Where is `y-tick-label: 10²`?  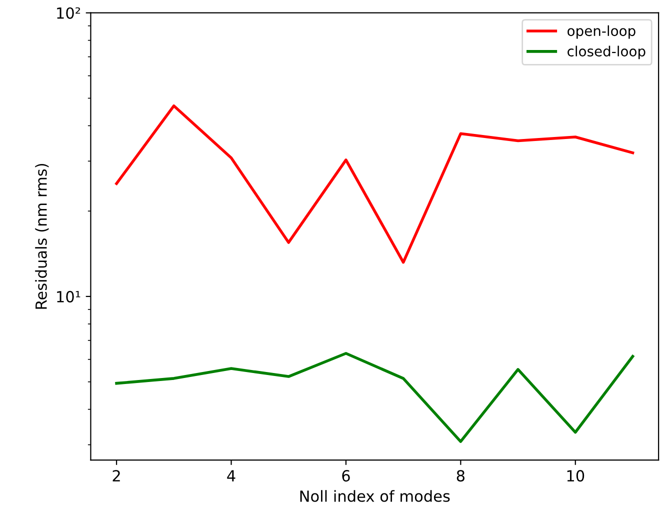 y-tick-label: 10² is located at coordinates (68, 13).